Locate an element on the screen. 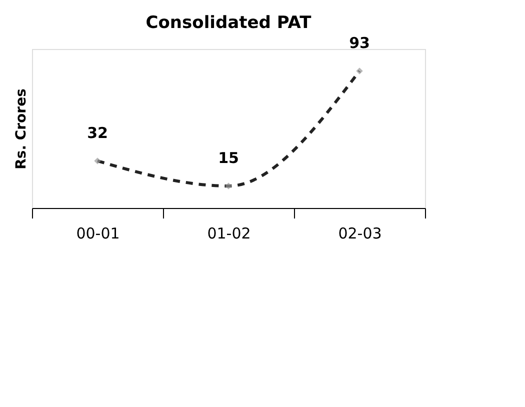  data-label: 15 is located at coordinates (228, 158).